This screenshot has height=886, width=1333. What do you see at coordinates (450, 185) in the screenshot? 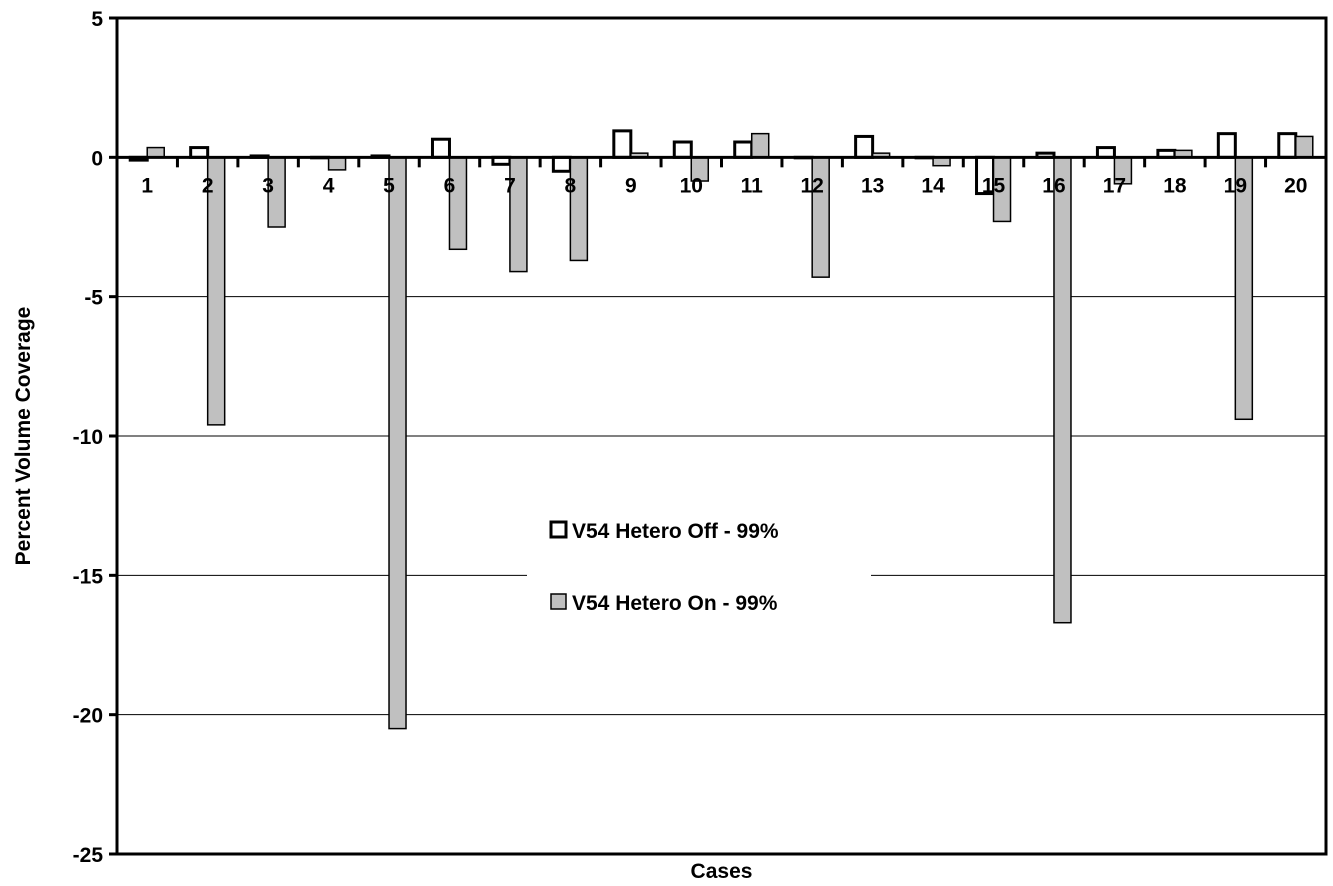
I see `x-tick-label: 6` at bounding box center [450, 185].